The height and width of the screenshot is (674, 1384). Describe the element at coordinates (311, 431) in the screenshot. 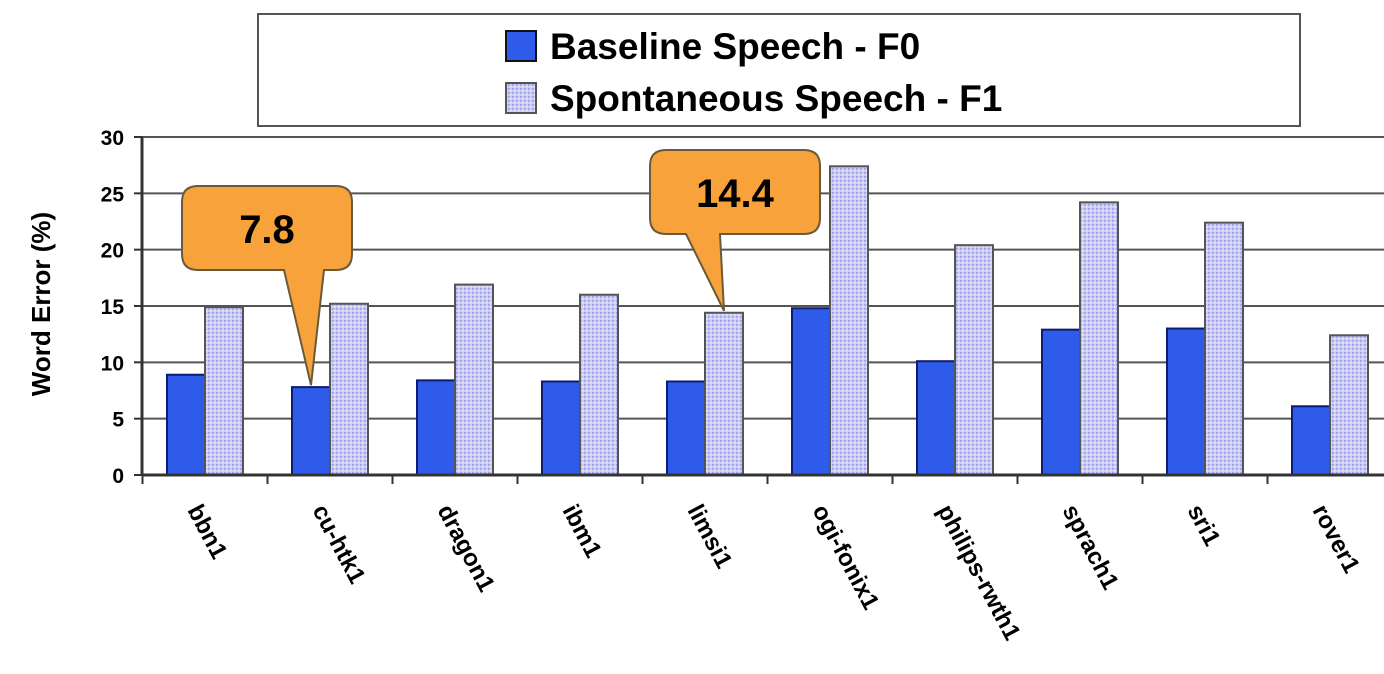

I see `bar-baseline-speech-f0-cu-htk1` at that location.